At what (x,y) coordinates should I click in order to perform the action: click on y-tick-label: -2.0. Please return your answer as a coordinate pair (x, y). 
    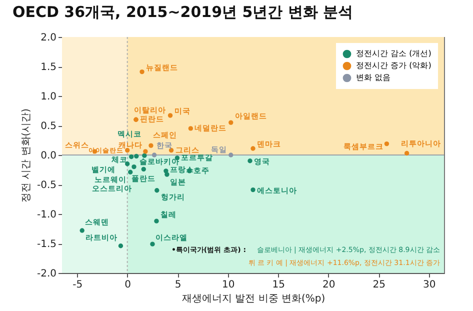
    Looking at the image, I should click on (46, 274).